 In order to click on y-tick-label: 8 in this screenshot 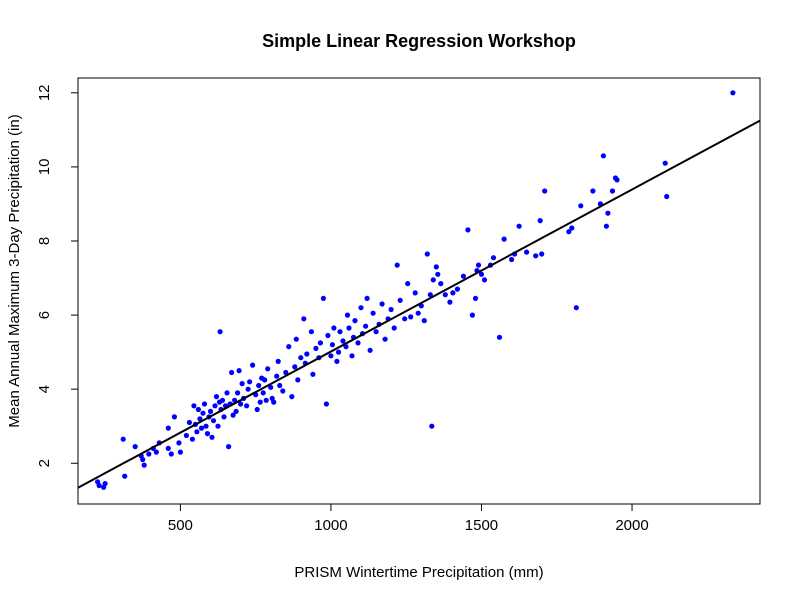, I will do `click(44, 241)`.